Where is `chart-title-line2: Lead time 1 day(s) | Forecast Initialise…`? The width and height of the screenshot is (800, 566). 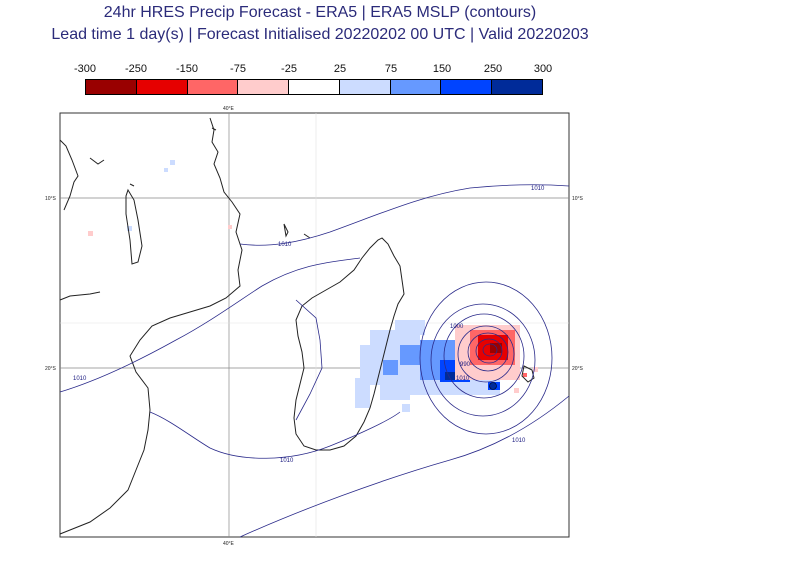 chart-title-line2: Lead time 1 day(s) | Forecast Initialise… is located at coordinates (320, 34).